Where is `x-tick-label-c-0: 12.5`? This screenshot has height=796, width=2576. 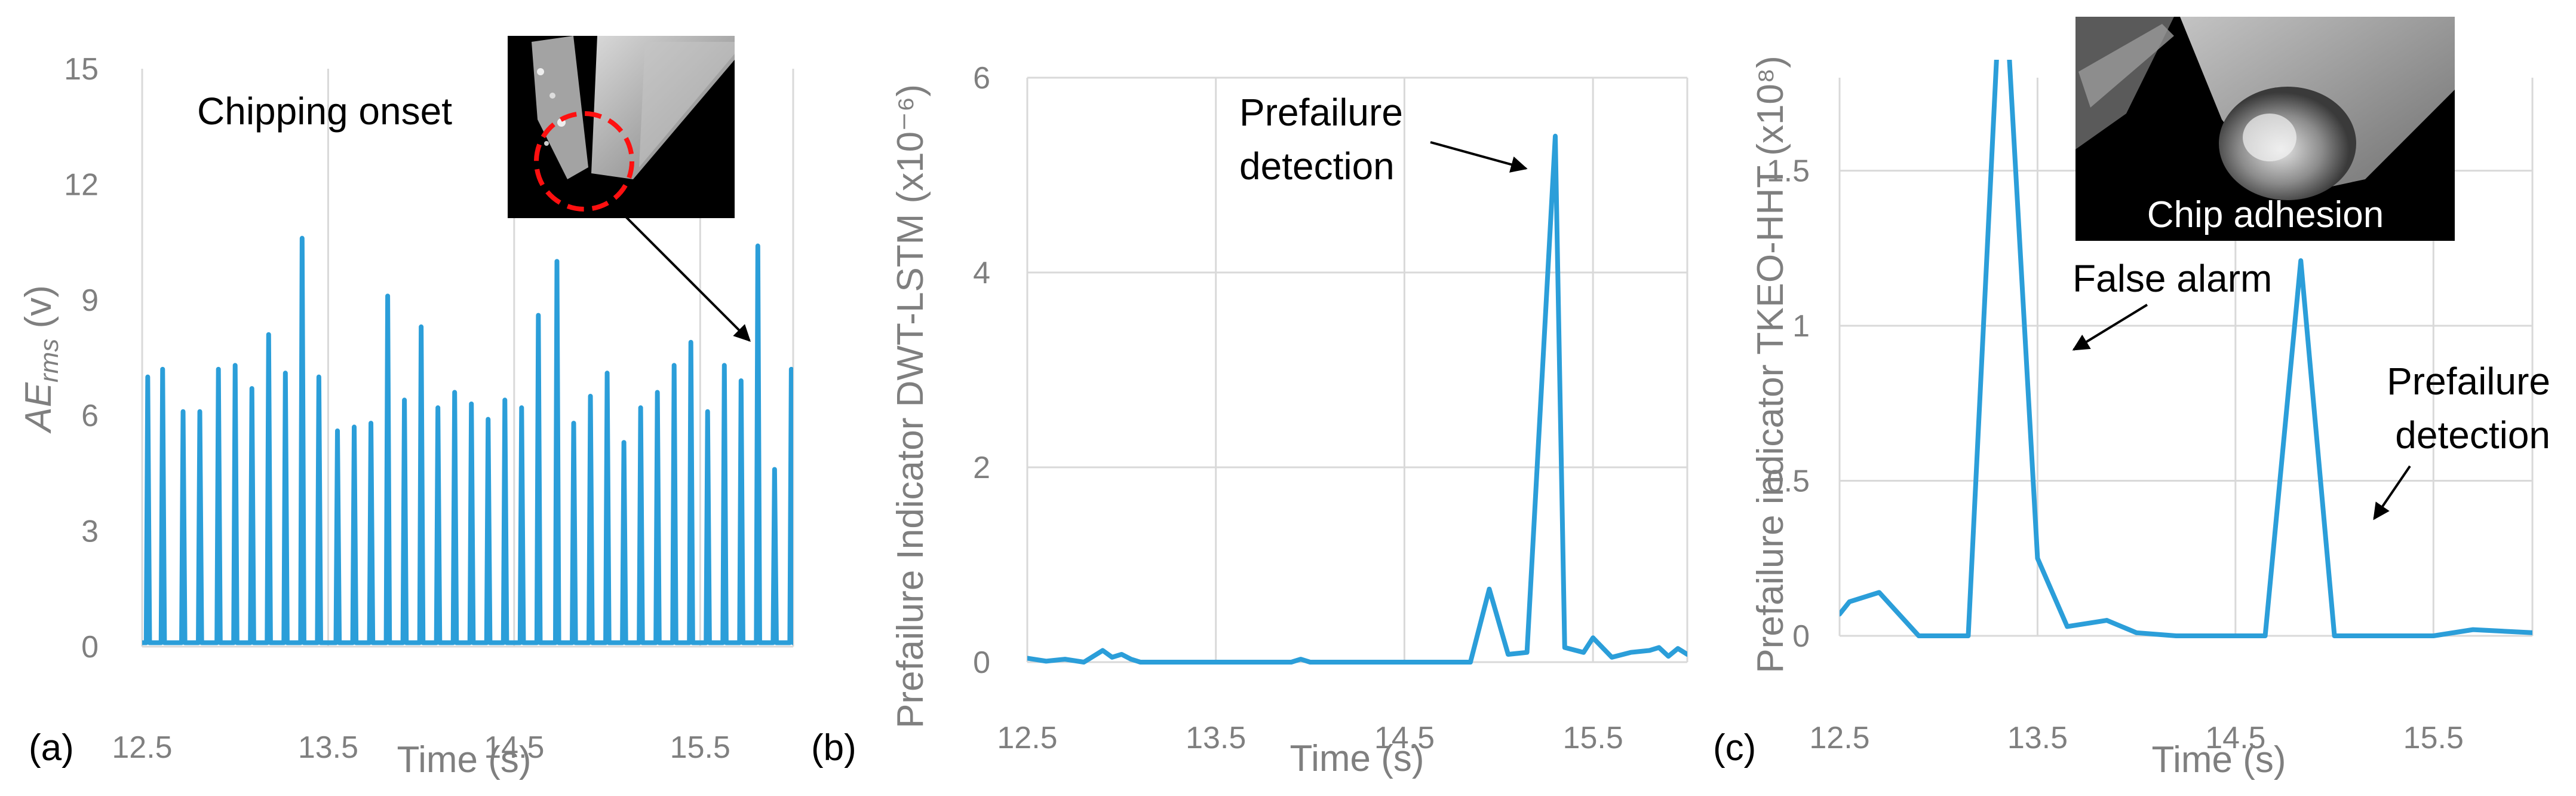 x-tick-label-c-0: 12.5 is located at coordinates (1839, 738).